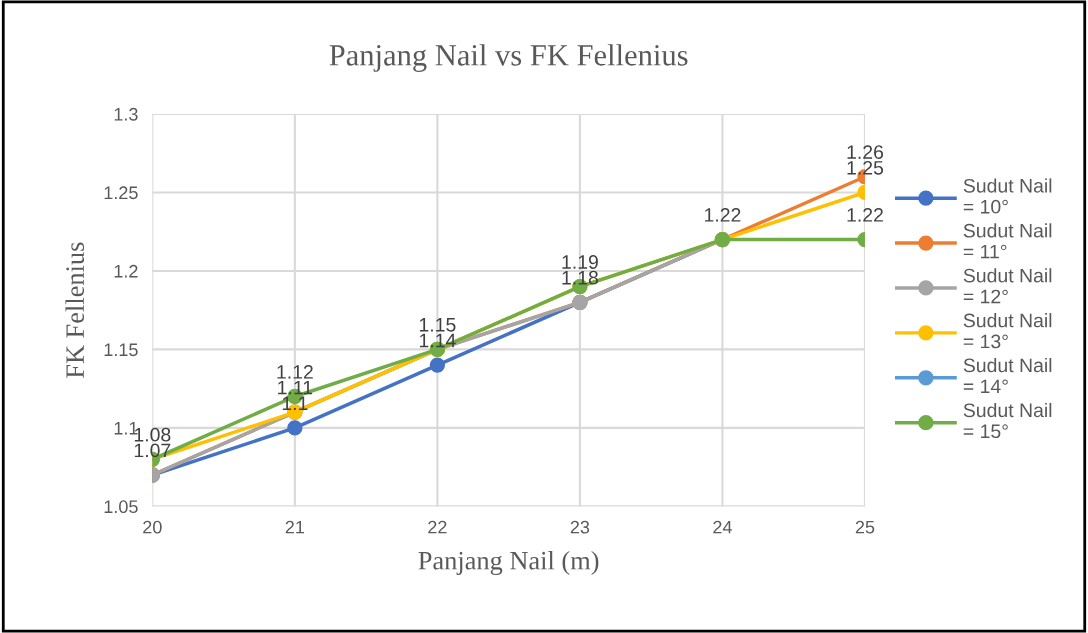  Describe the element at coordinates (121, 193) in the screenshot. I see `y-tick-label: 1.25` at that location.